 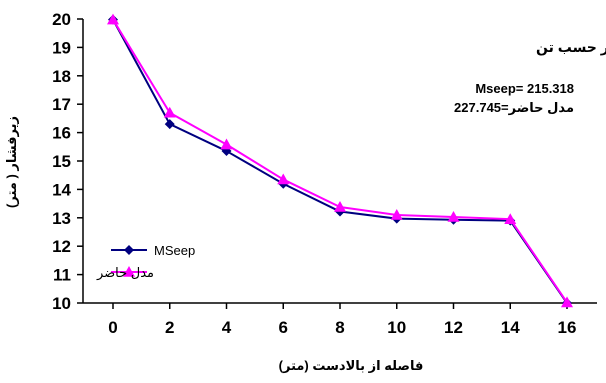 What do you see at coordinates (61, 19) in the screenshot?
I see `y-tick-label: 20` at bounding box center [61, 19].